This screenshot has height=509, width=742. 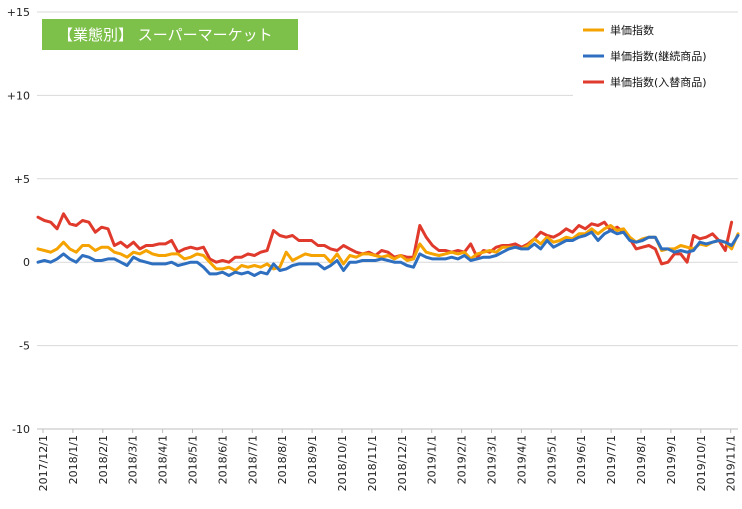 What do you see at coordinates (165, 35) in the screenshot?
I see `chart-title: 【業態別】 スーパーマーケット` at bounding box center [165, 35].